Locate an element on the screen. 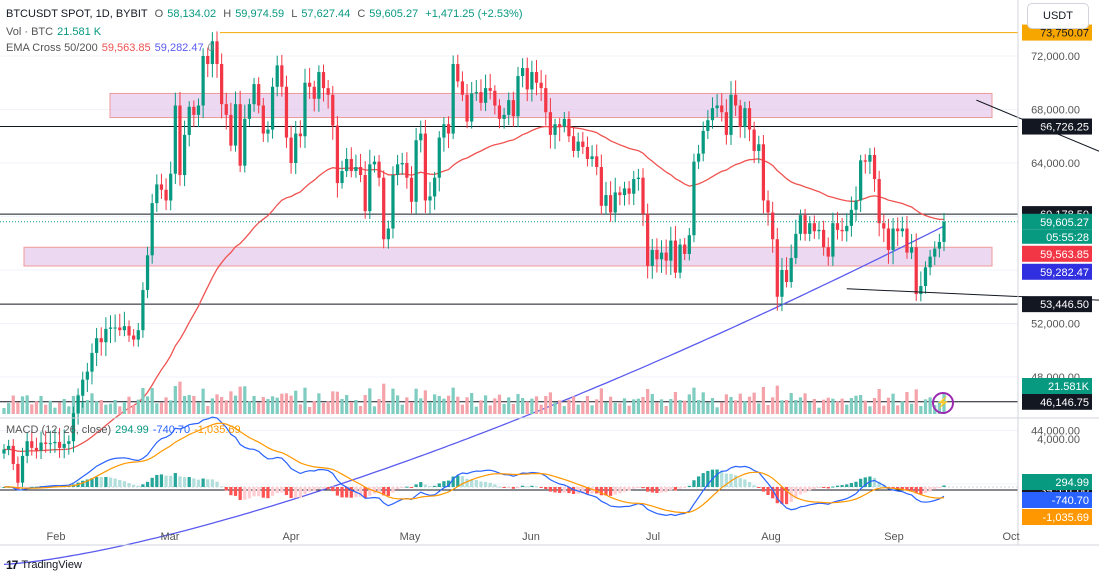 This screenshot has height=574, width=1099. currency-button: USDT is located at coordinates (1058, 16).